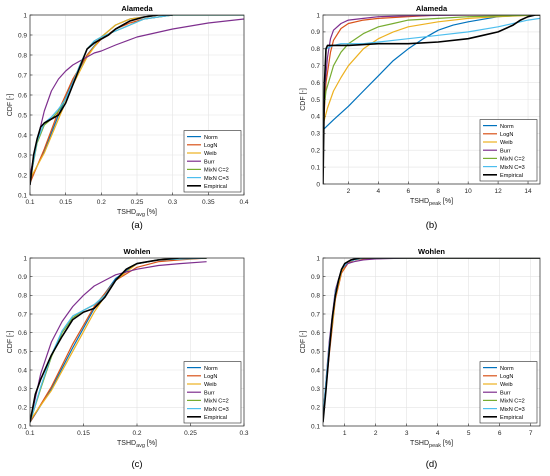 The width and height of the screenshot is (550, 476). I want to click on panel-label: (a), so click(137, 225).